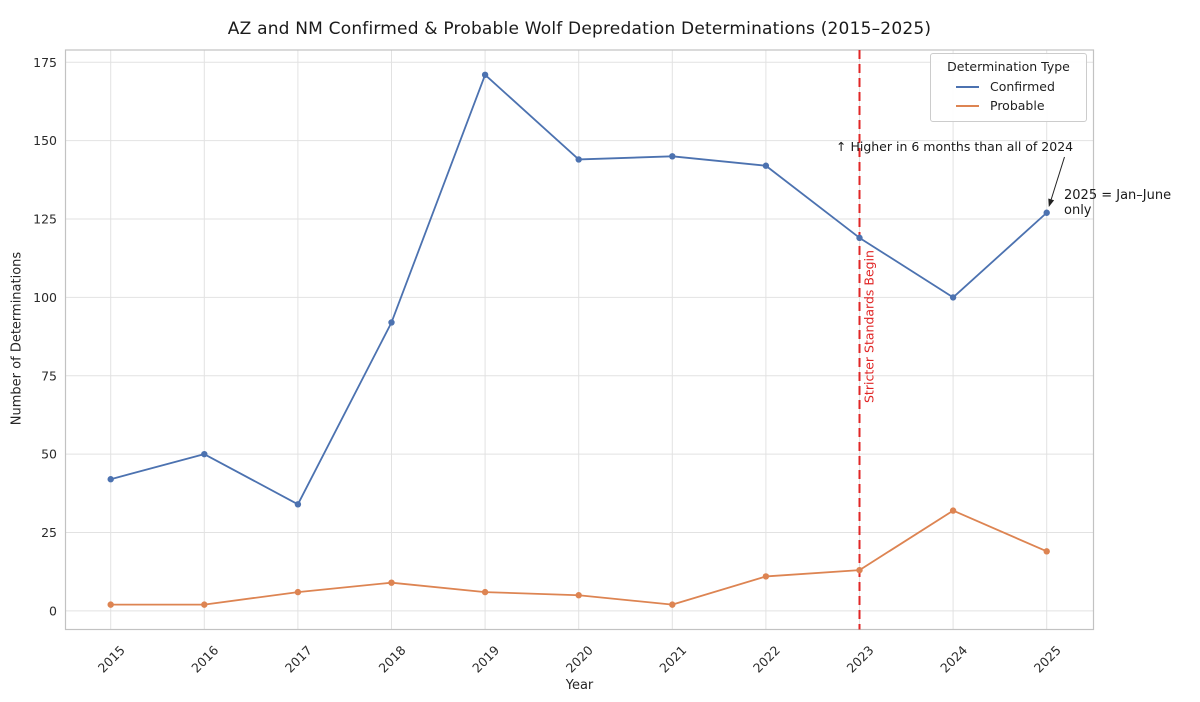  I want to click on legend-swatch-confirmed, so click(967, 86).